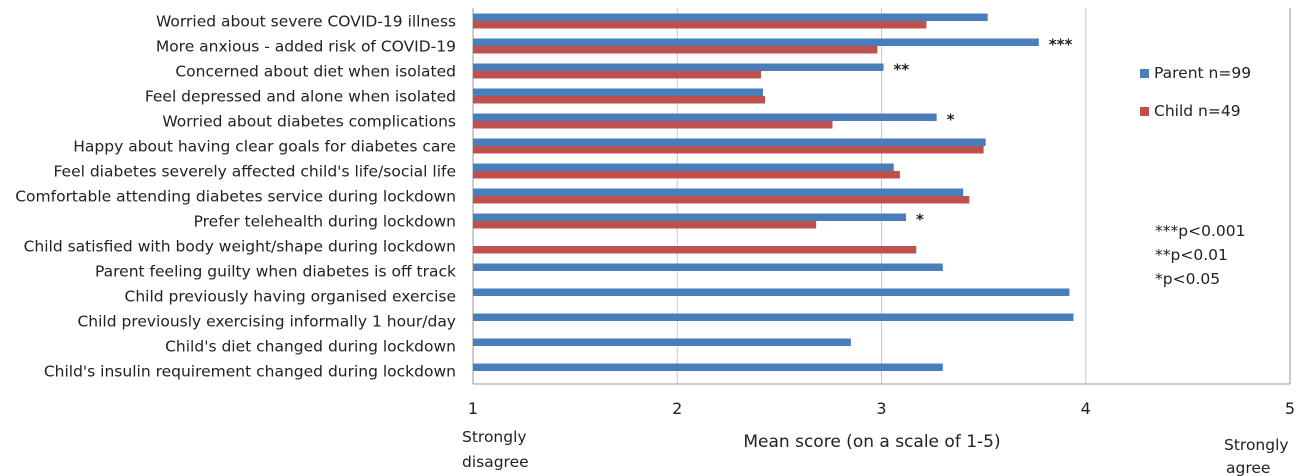 Image resolution: width=1304 pixels, height=476 pixels. Describe the element at coordinates (300, 97) in the screenshot. I see `category-label: Feel depressed and alone when isolated` at that location.